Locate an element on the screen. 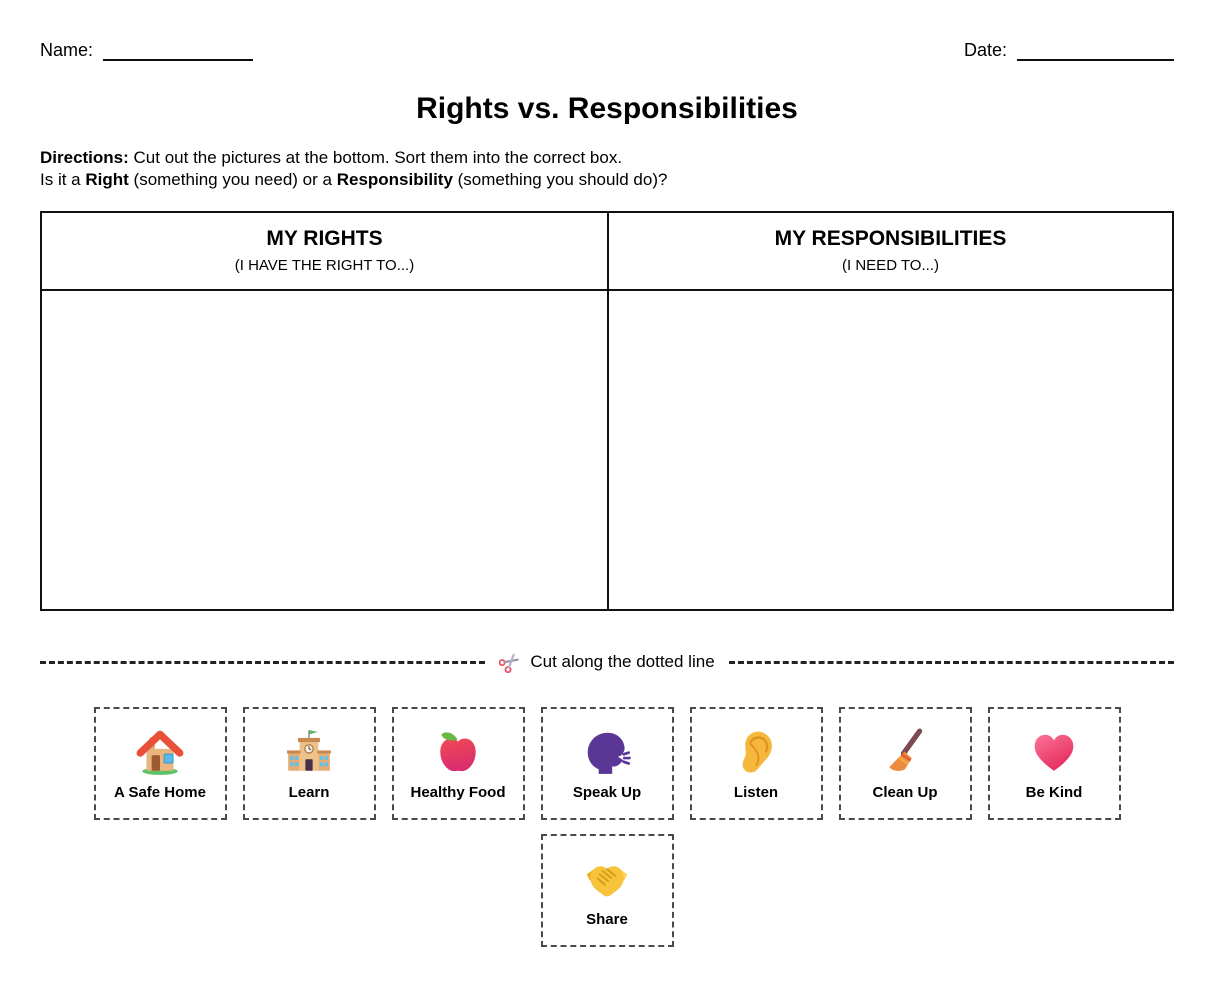 This screenshot has height=987, width=1211. card-share: Share is located at coordinates (607, 890).